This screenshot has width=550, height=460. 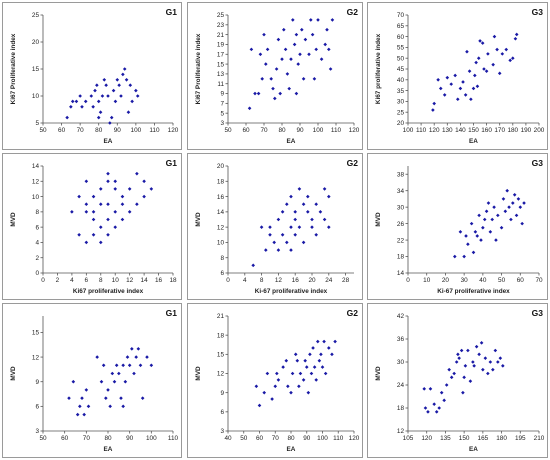 I want to click on y-tick-label: 25, so click(x=401, y=112).